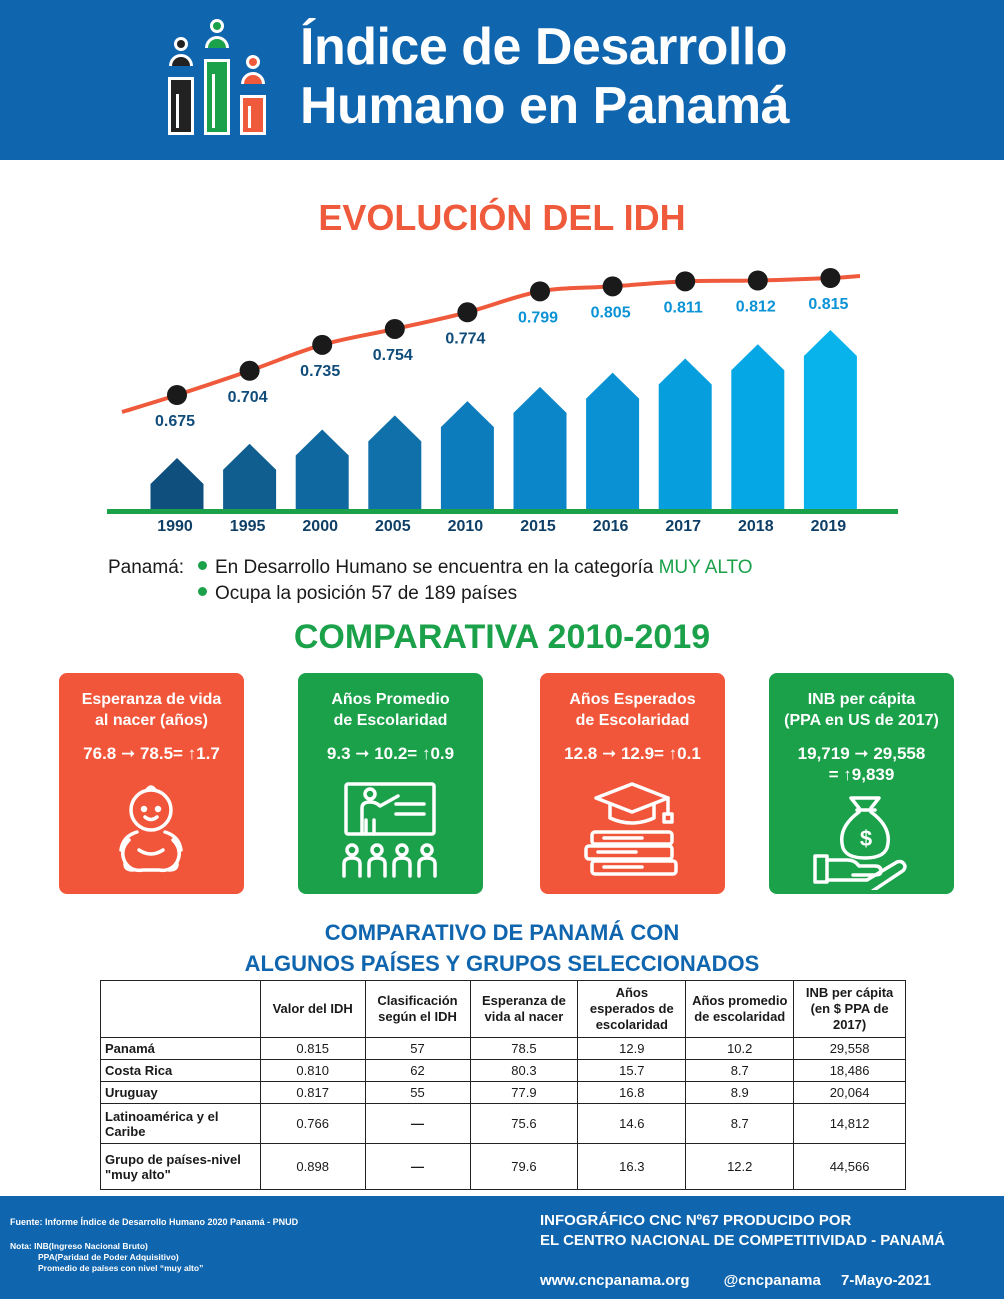 The image size is (1004, 1299). What do you see at coordinates (544, 47) in the screenshot?
I see `title-line-1: Índice de Desarrollo` at bounding box center [544, 47].